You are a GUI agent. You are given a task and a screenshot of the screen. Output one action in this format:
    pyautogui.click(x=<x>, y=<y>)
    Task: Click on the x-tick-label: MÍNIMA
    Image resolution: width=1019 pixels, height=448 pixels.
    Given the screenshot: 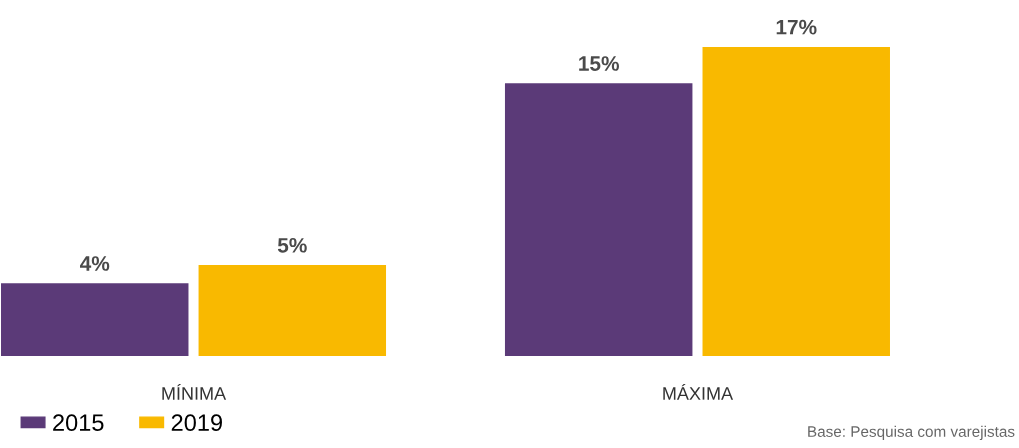 What is the action you would take?
    pyautogui.click(x=194, y=391)
    